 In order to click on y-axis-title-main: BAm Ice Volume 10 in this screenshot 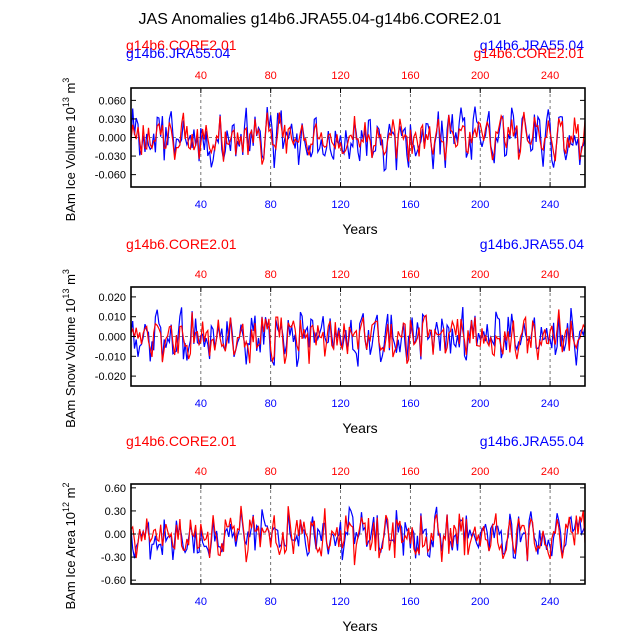, I will do `click(70, 164)`.